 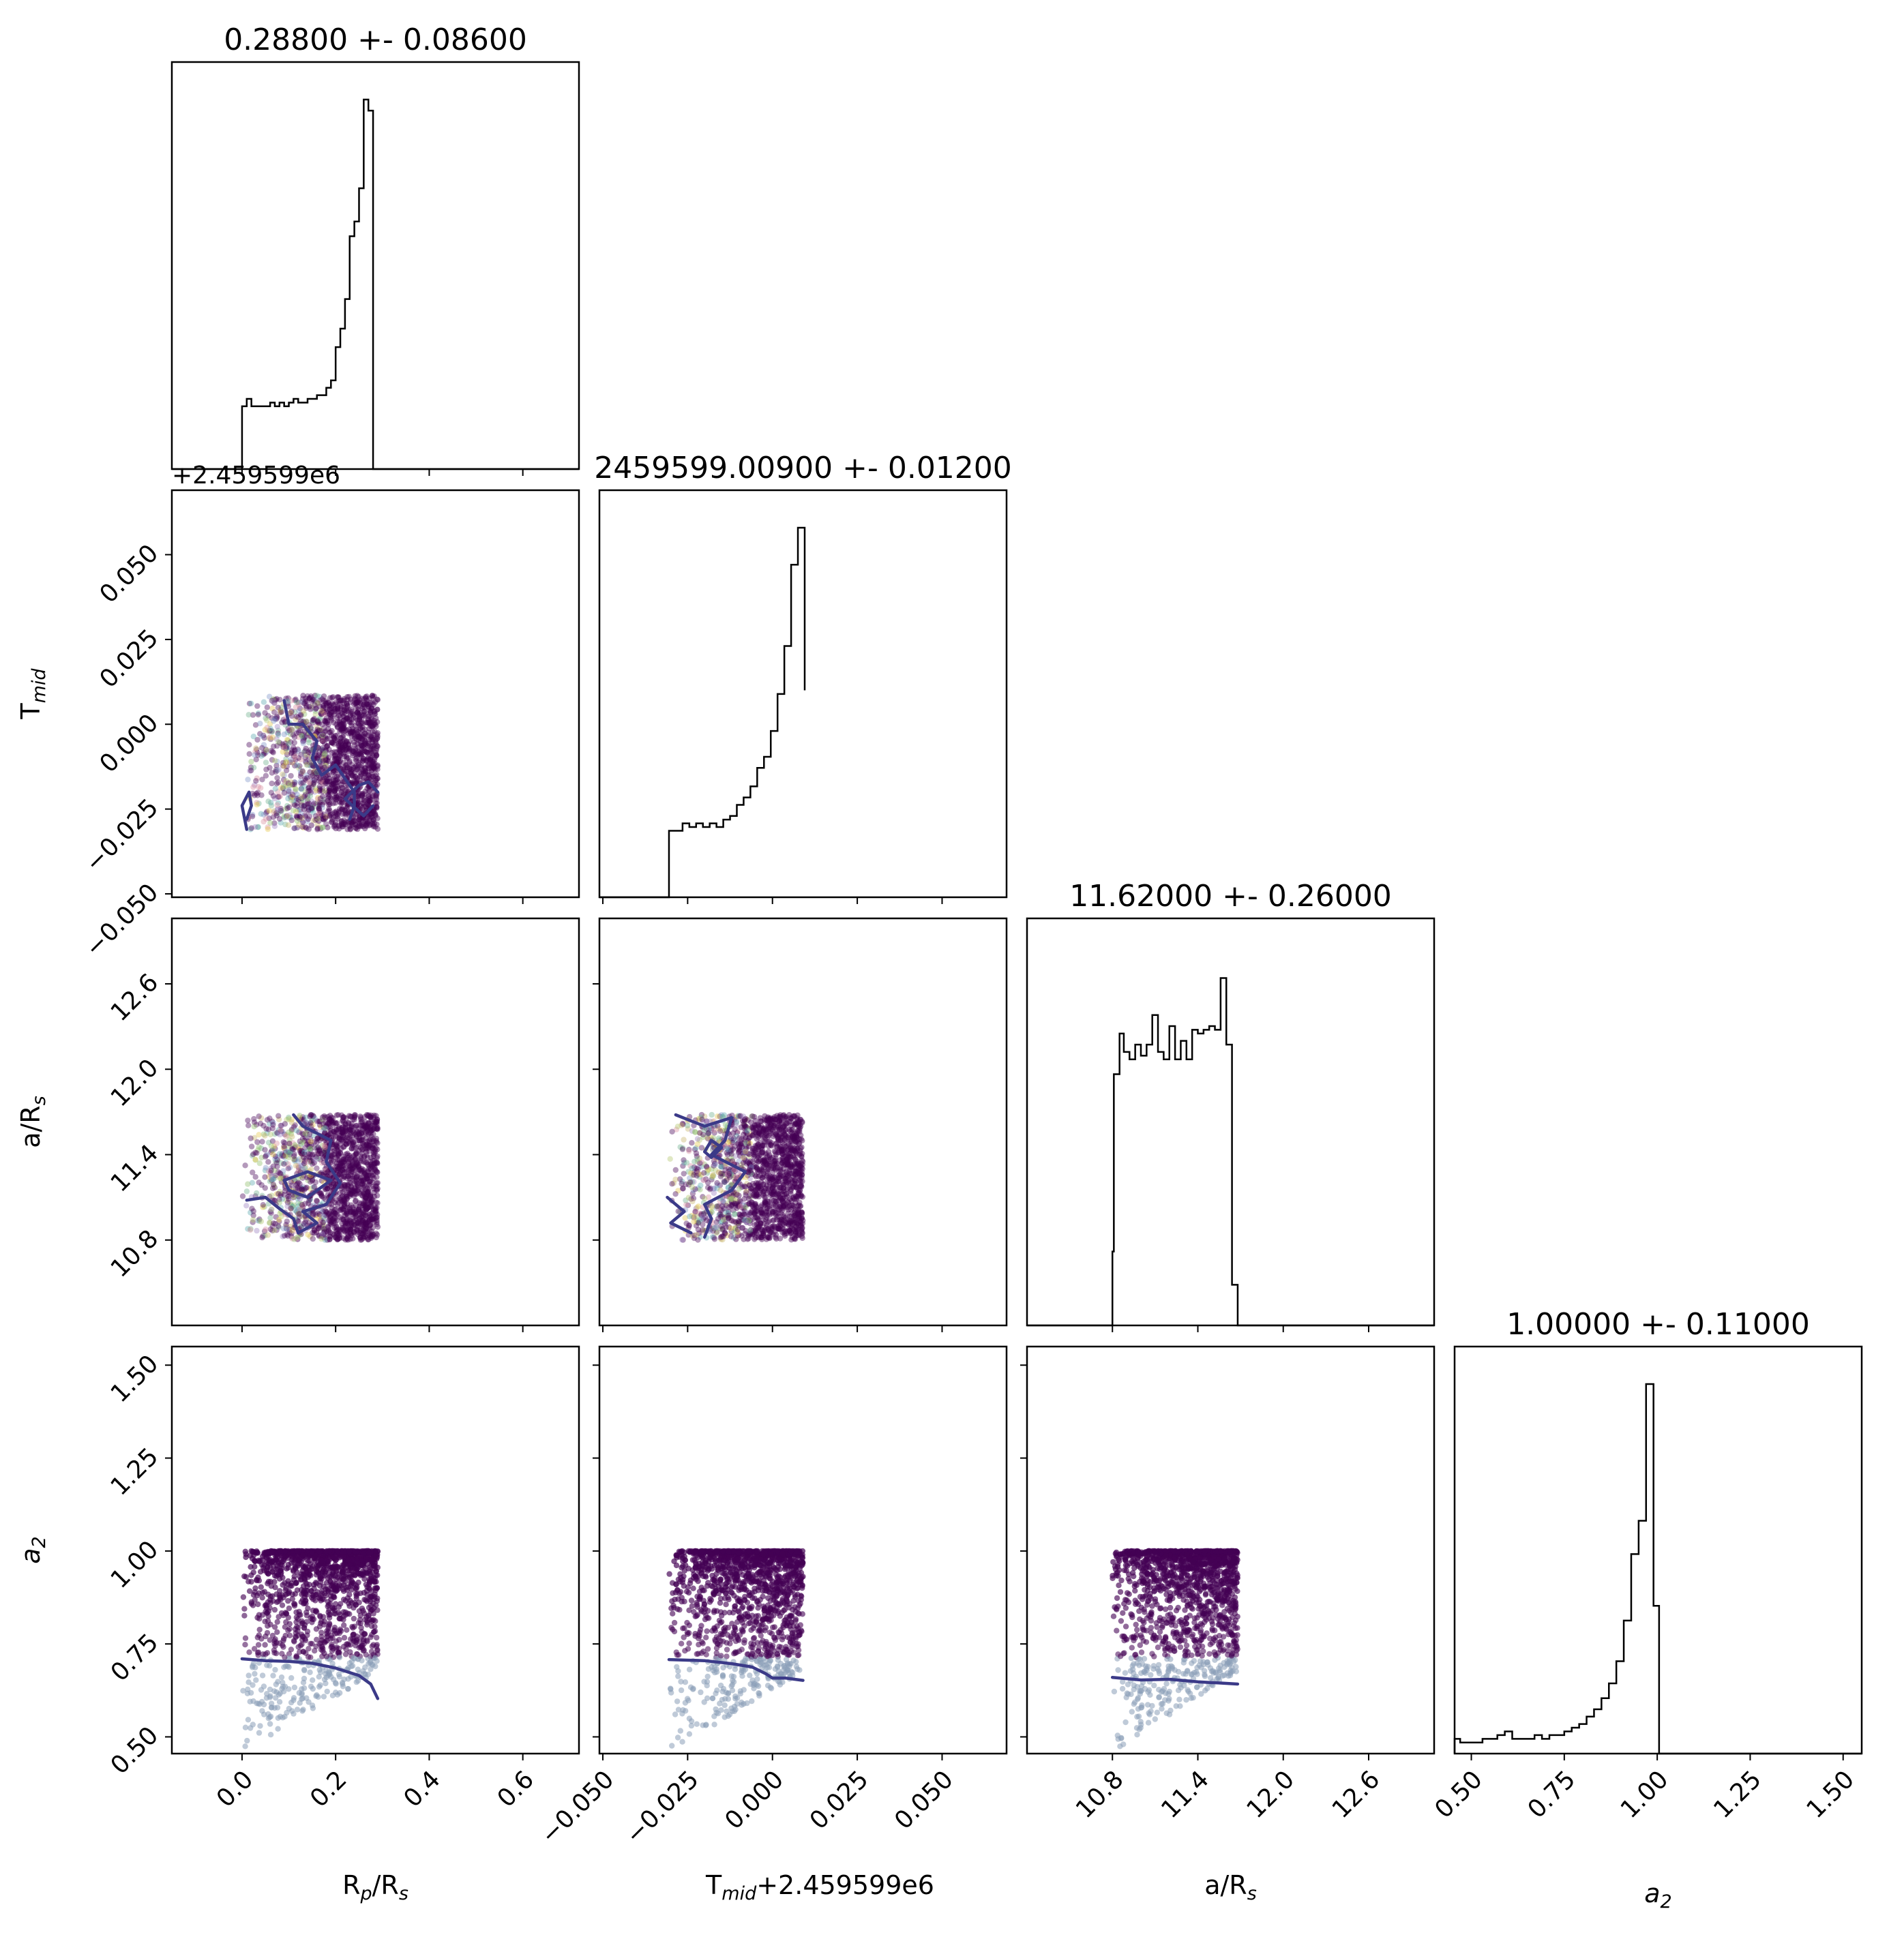 What do you see at coordinates (372, 1124) in the screenshot?
I see `scatter-panel-rp-ars` at bounding box center [372, 1124].